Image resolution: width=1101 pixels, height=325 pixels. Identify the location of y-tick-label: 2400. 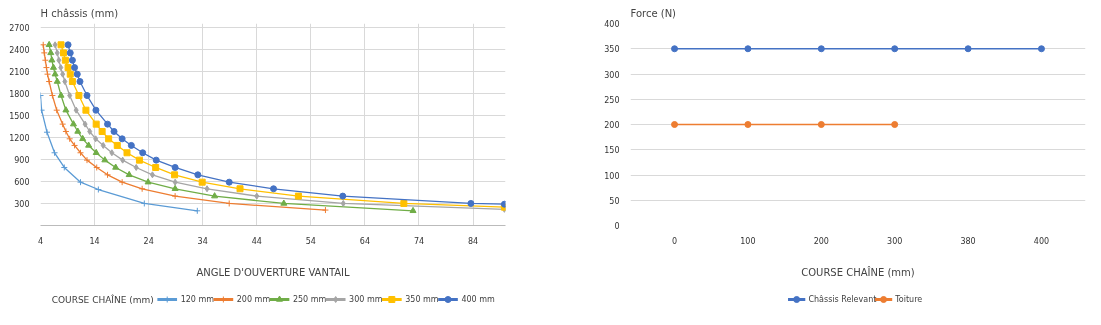
(19, 50).